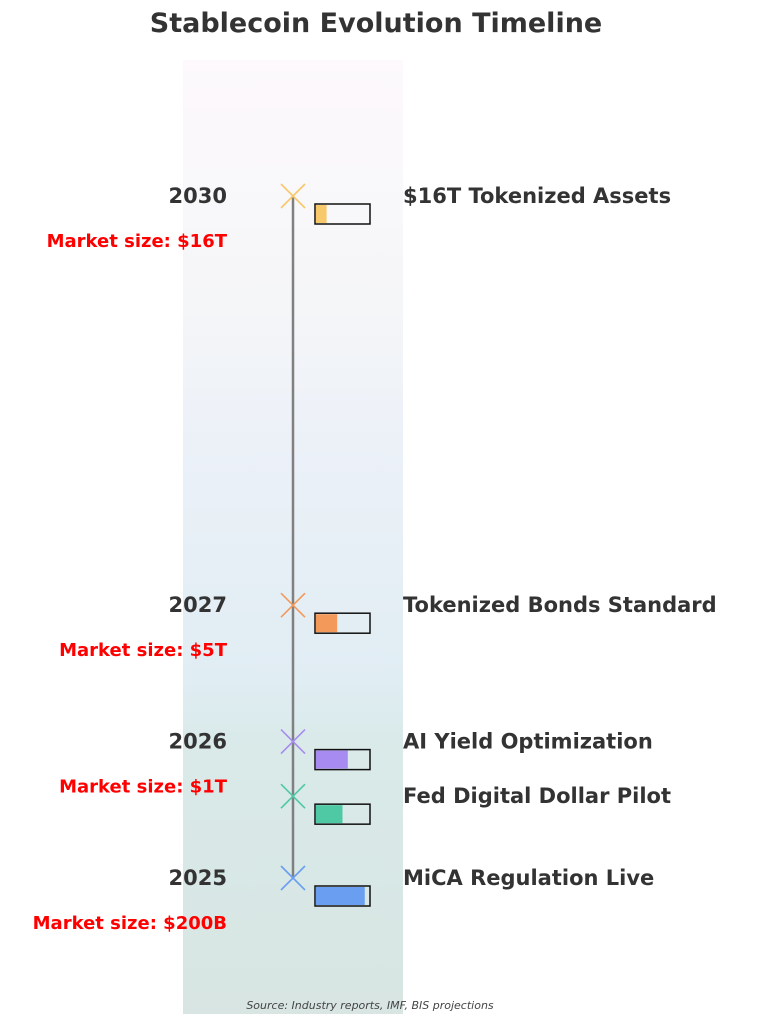 This screenshot has width=757, height=1024. I want to click on event-year: 2027, so click(198, 605).